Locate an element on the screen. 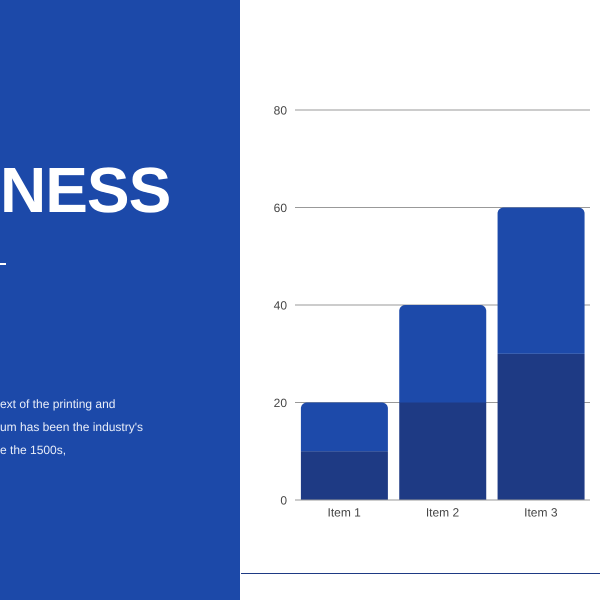  y-tick-label: 60 is located at coordinates (281, 207).